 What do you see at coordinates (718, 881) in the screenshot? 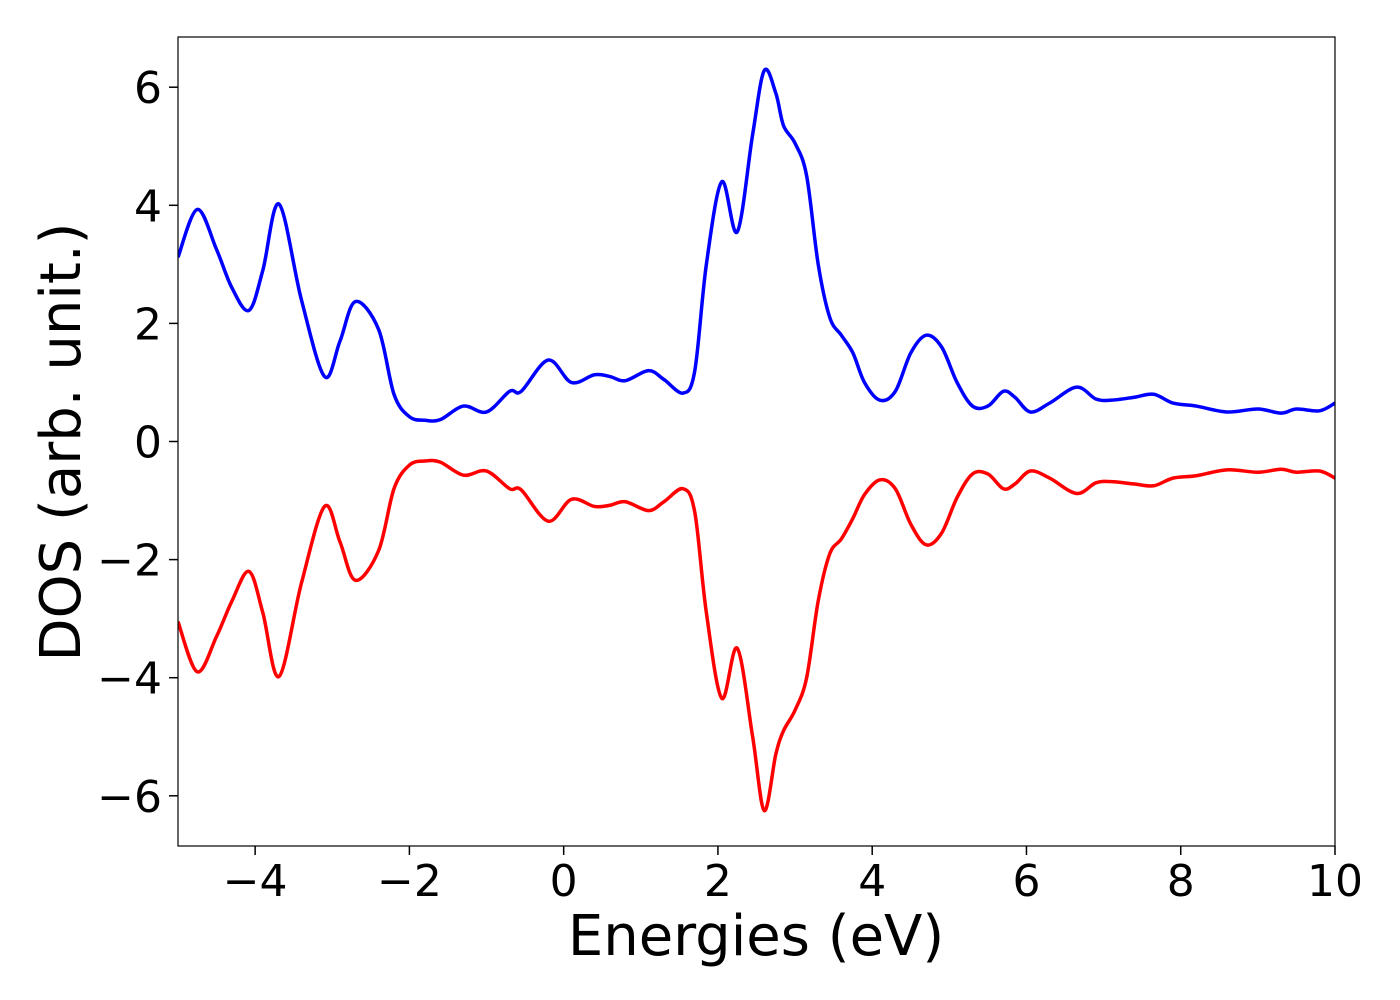
I see `x-tick-label: 2` at bounding box center [718, 881].